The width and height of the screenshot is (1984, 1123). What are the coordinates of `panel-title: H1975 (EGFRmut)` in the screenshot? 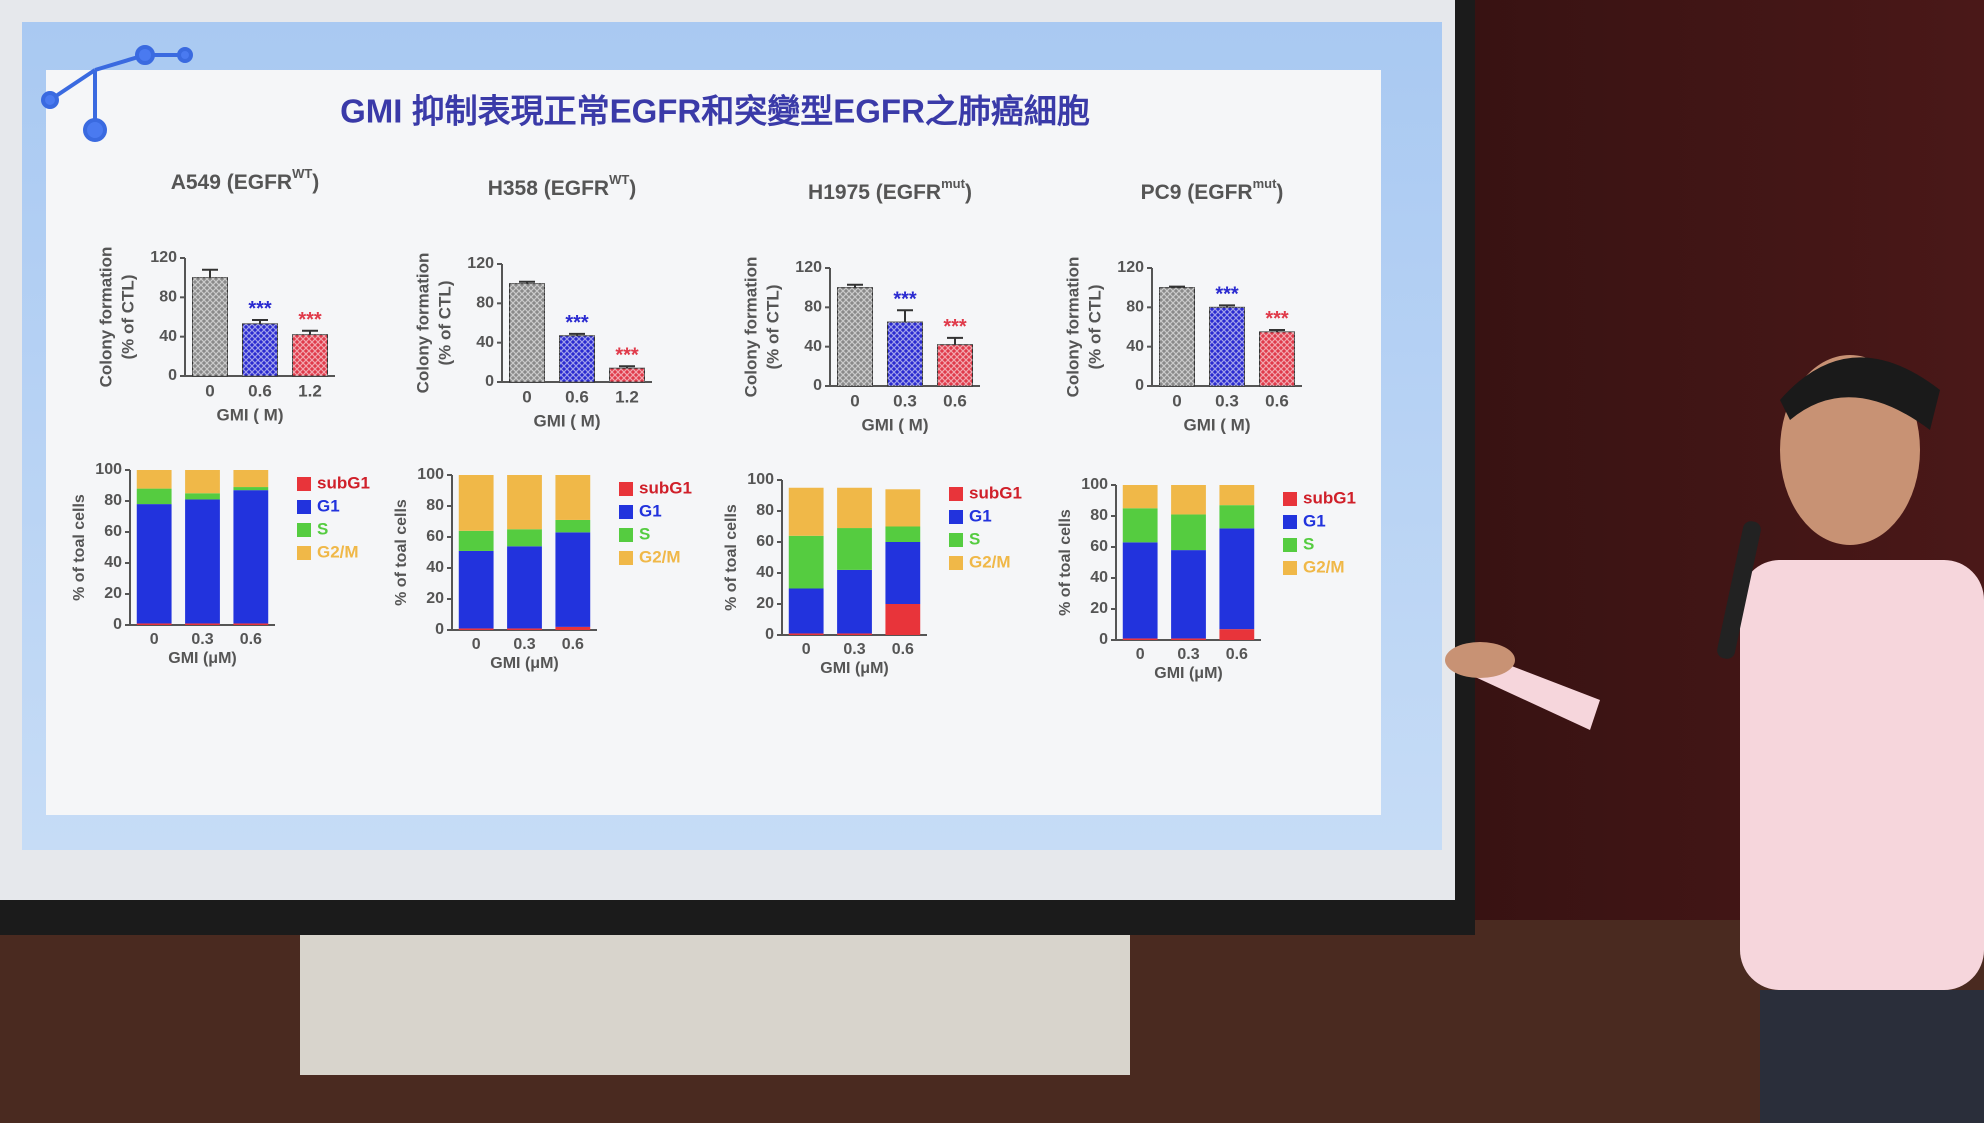 It's located at (890, 189).